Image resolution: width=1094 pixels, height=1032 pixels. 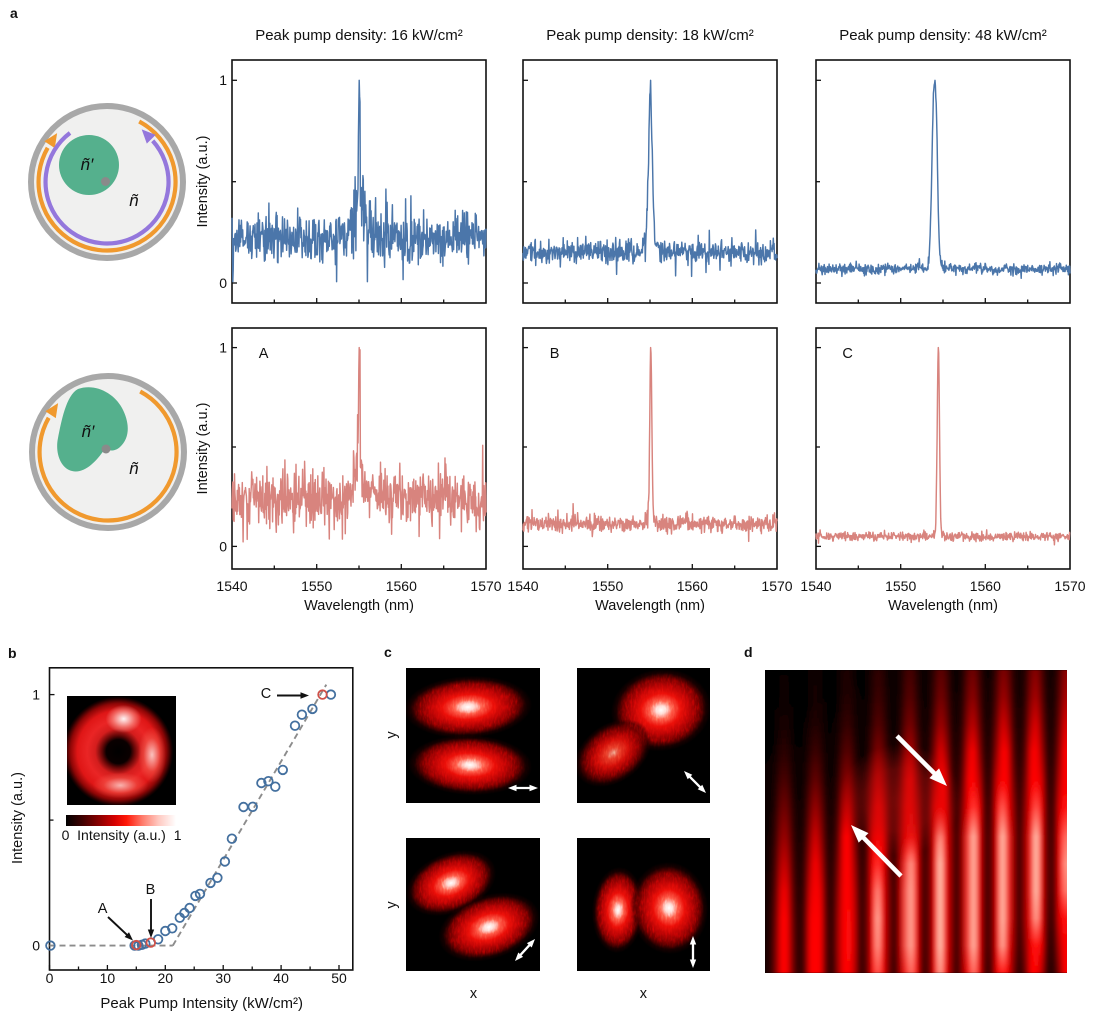 What do you see at coordinates (108, 978) in the screenshot?
I see `svg-text: 10` at bounding box center [108, 978].